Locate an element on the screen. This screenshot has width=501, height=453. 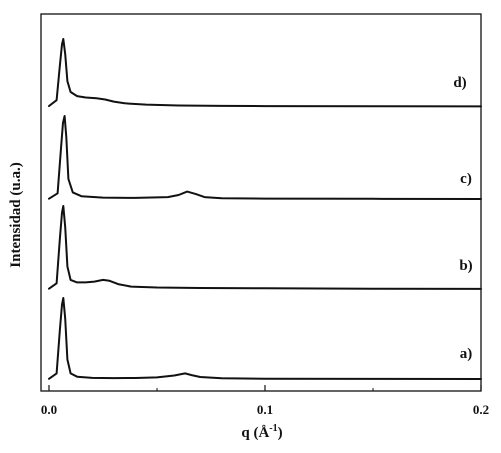
x-tick-label: 0.1 is located at coordinates (265, 409).